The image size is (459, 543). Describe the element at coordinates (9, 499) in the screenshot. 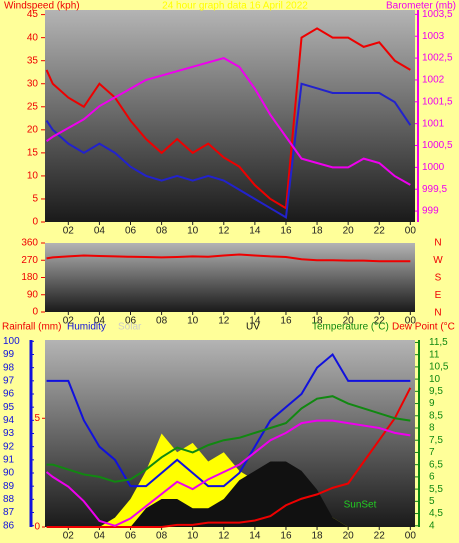

I see `y-tick-label: 88` at that location.